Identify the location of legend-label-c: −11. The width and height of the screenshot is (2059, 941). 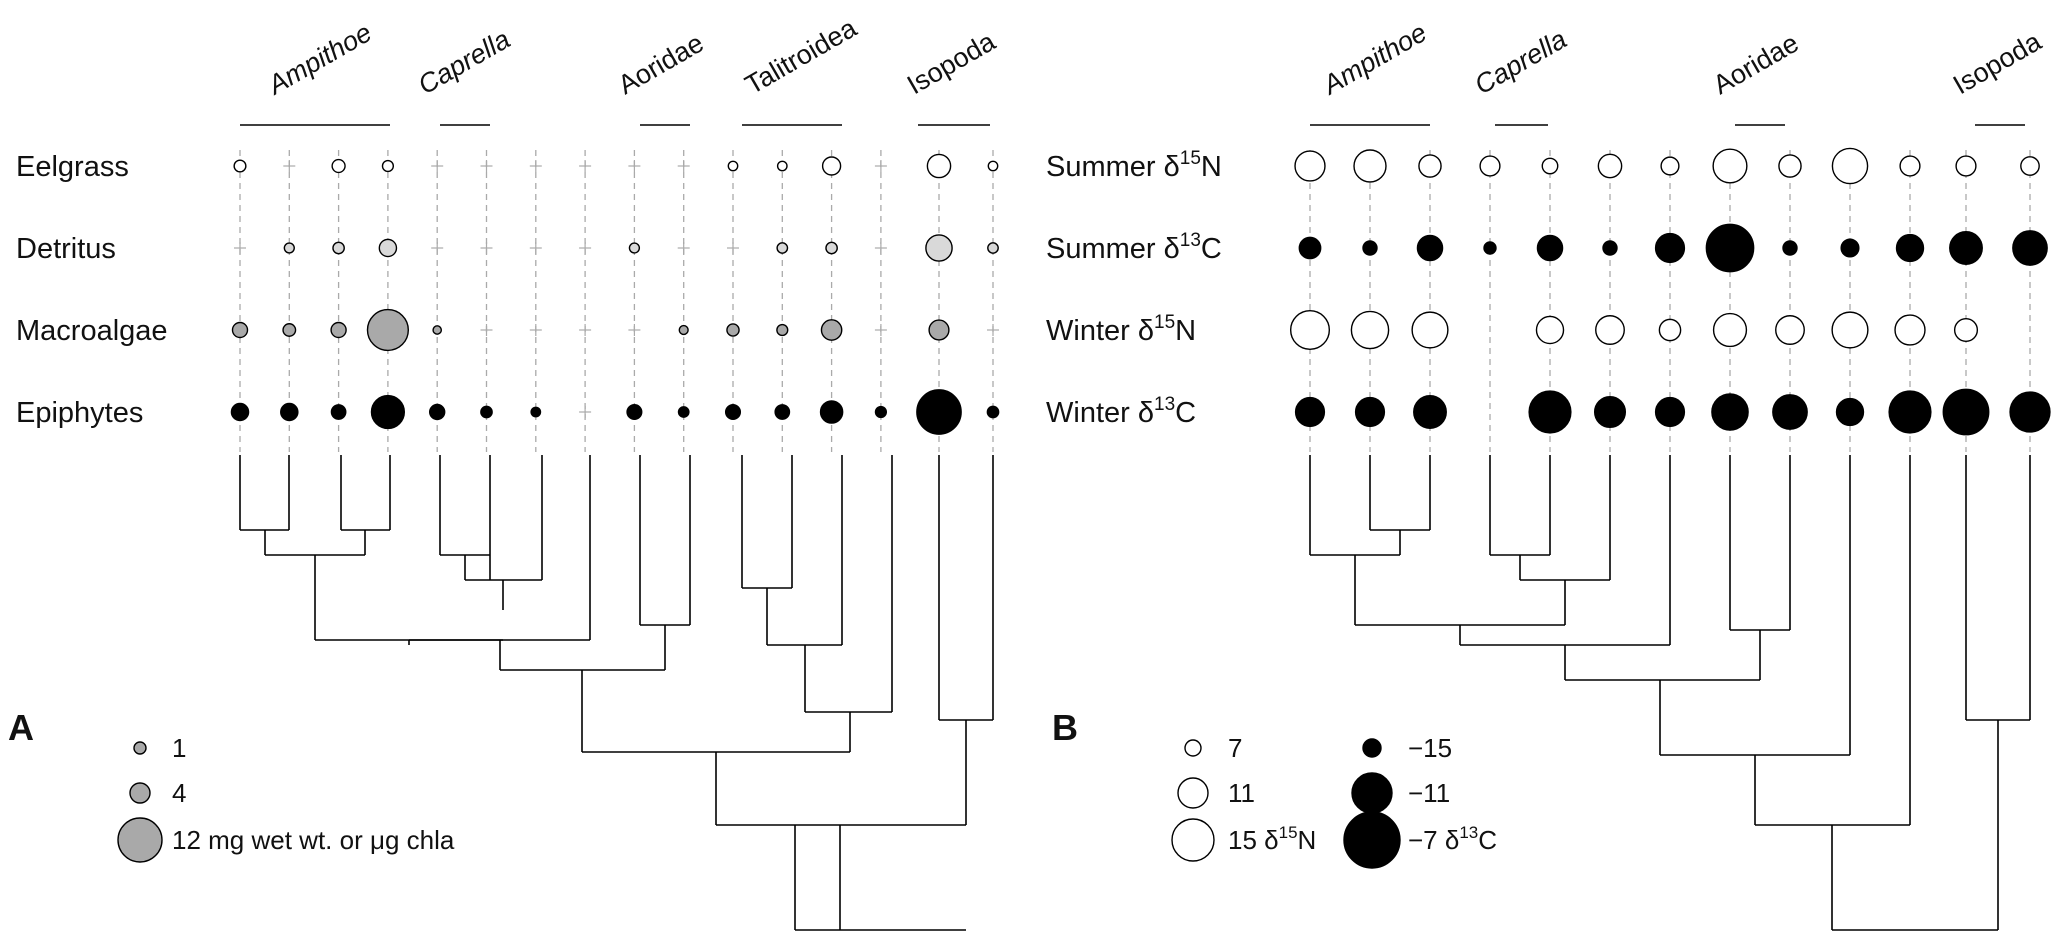
(1429, 793).